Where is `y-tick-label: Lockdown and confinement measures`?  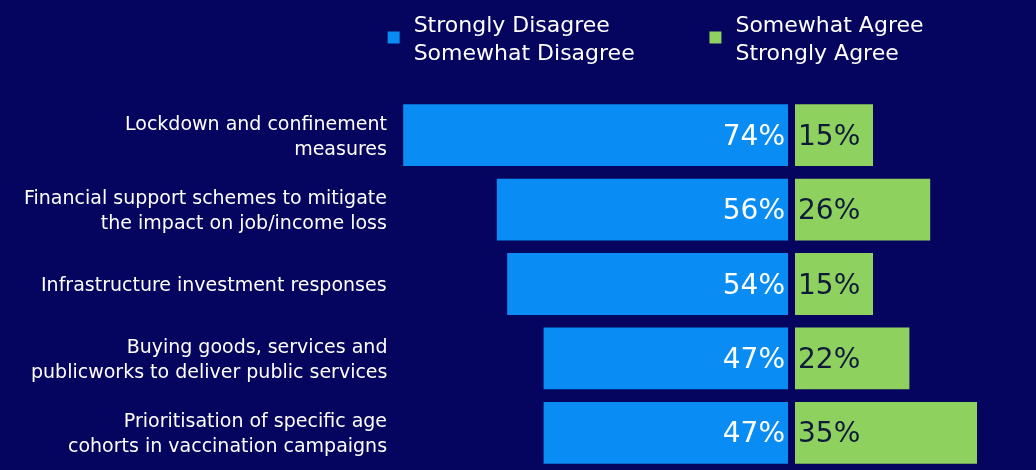 y-tick-label: Lockdown and confinement measures is located at coordinates (256, 135).